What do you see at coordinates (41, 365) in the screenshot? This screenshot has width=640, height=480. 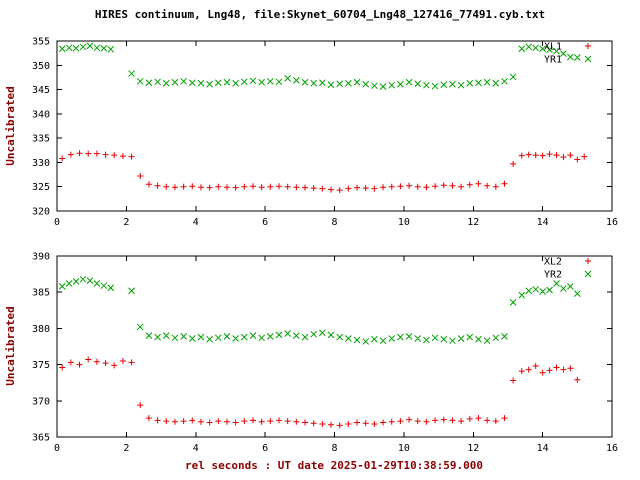 I see `y-tick-label: 375` at bounding box center [41, 365].